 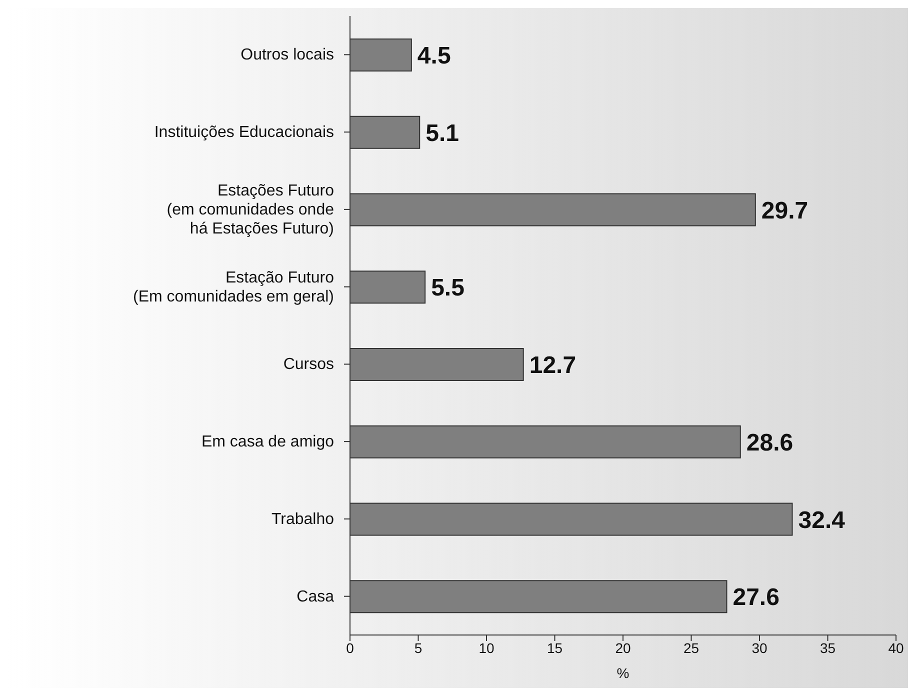 What do you see at coordinates (552, 366) in the screenshot?
I see `data-label: 12.7` at bounding box center [552, 366].